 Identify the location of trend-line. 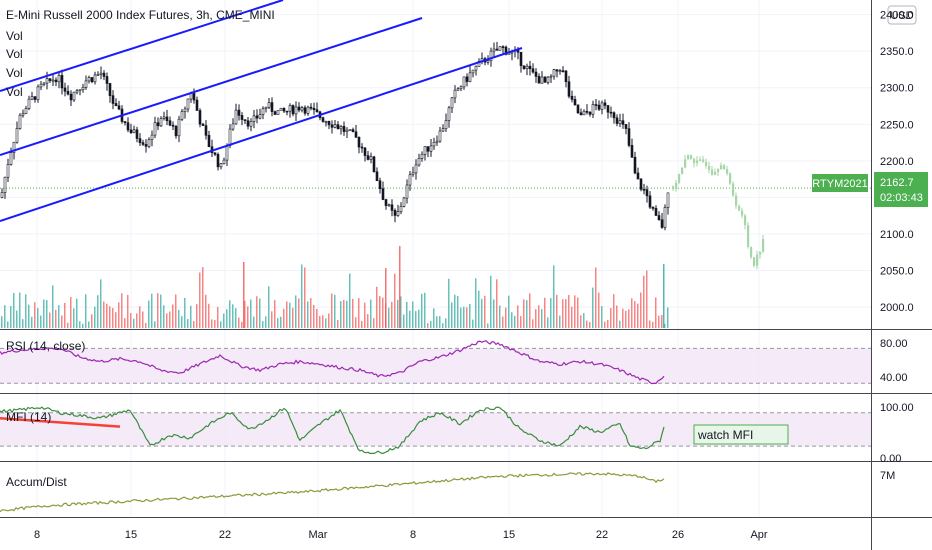
(60, 422).